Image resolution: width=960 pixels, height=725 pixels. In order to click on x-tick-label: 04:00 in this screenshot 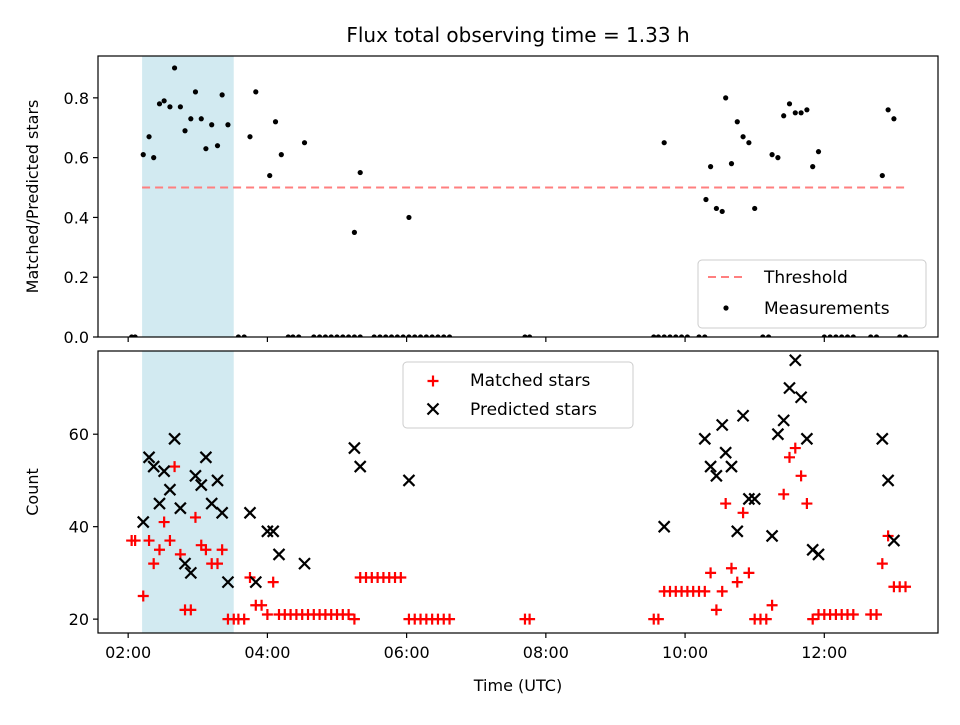, I will do `click(267, 652)`.